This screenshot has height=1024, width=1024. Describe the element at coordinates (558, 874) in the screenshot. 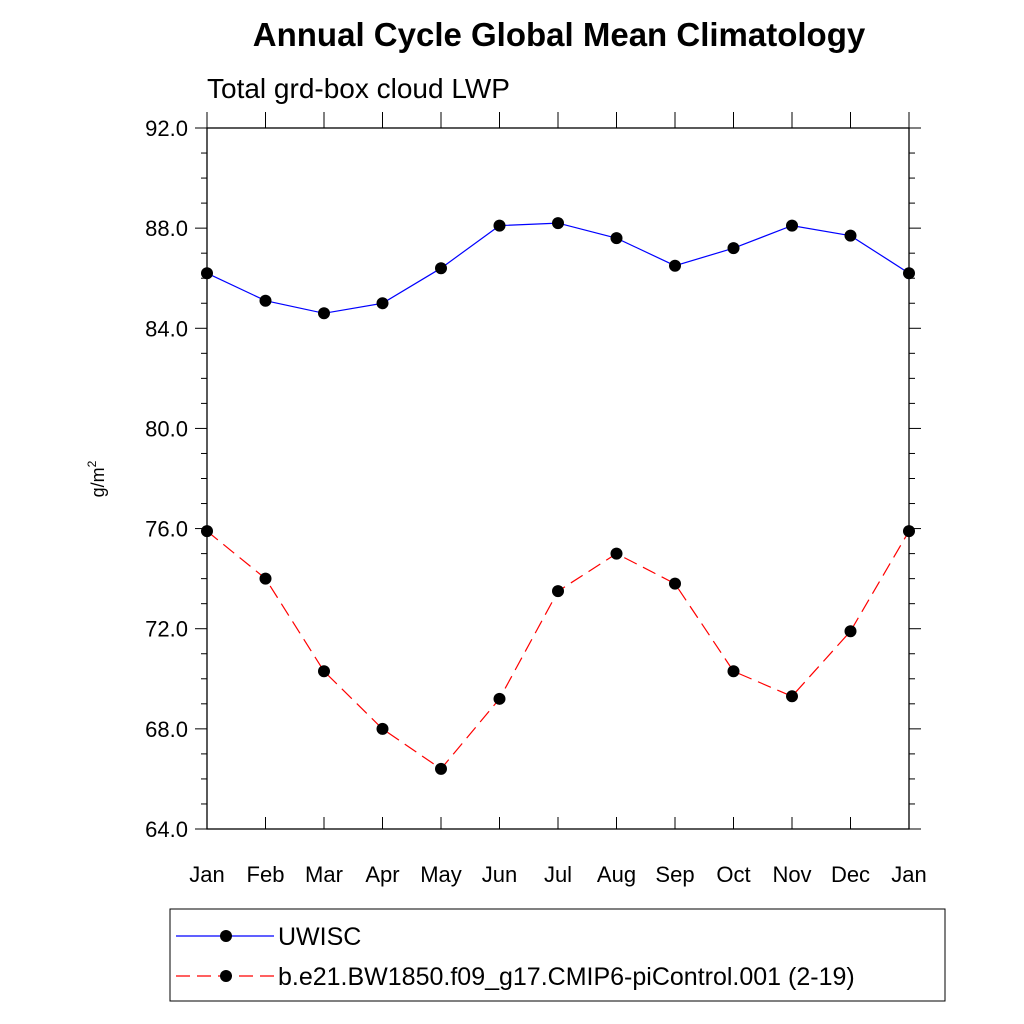

I see `x-tick-label: Jul` at that location.